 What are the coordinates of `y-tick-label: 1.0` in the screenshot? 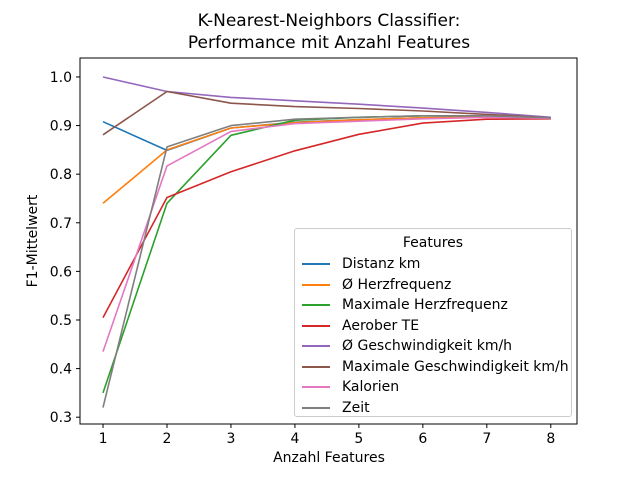 It's located at (61, 78).